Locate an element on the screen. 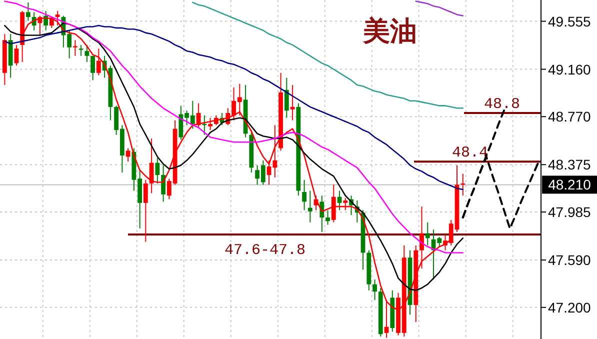 The image size is (597, 339). ref-line-label: 48.4 is located at coordinates (470, 153).